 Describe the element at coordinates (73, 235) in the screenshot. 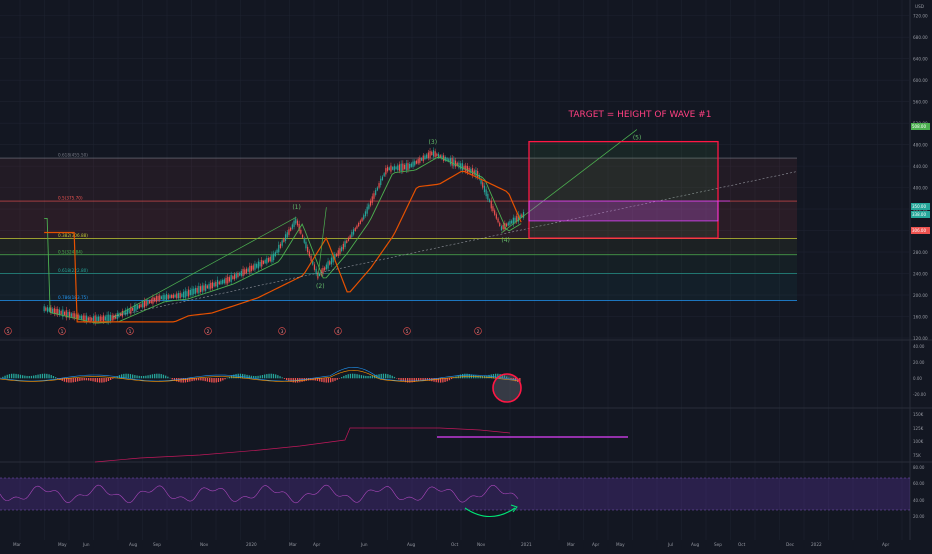

I see `fib-level-label: 0.382(306.88)` at that location.